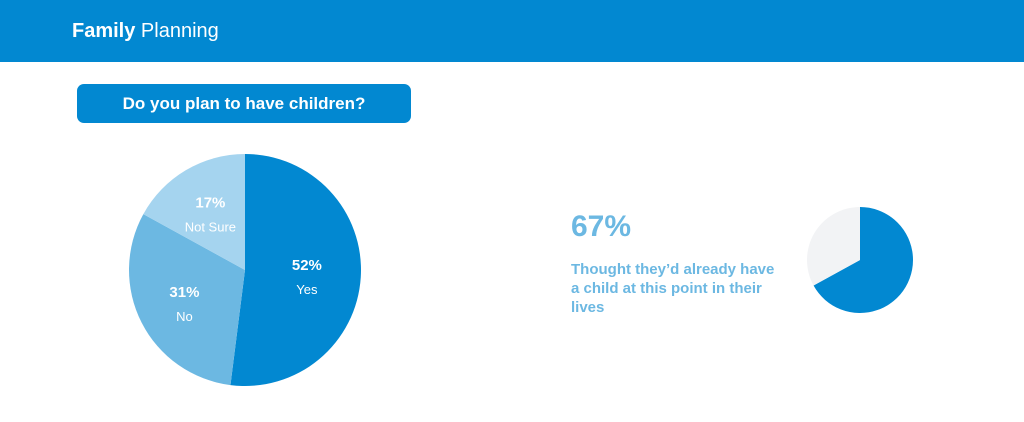 The width and height of the screenshot is (1024, 422). I want to click on page-title: Family Planning, so click(145, 31).